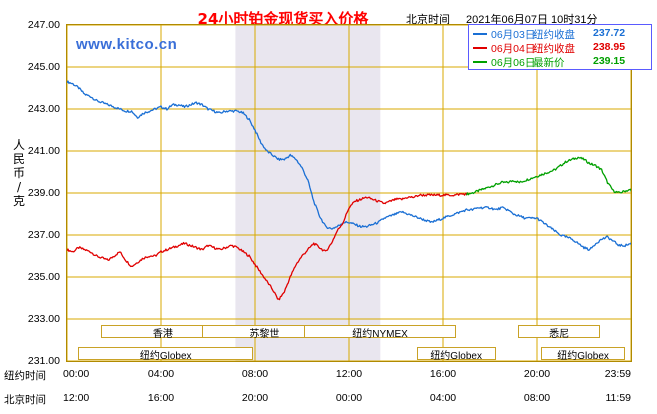  Describe the element at coordinates (43, 319) in the screenshot. I see `y-tick-label: 233.00` at that location.